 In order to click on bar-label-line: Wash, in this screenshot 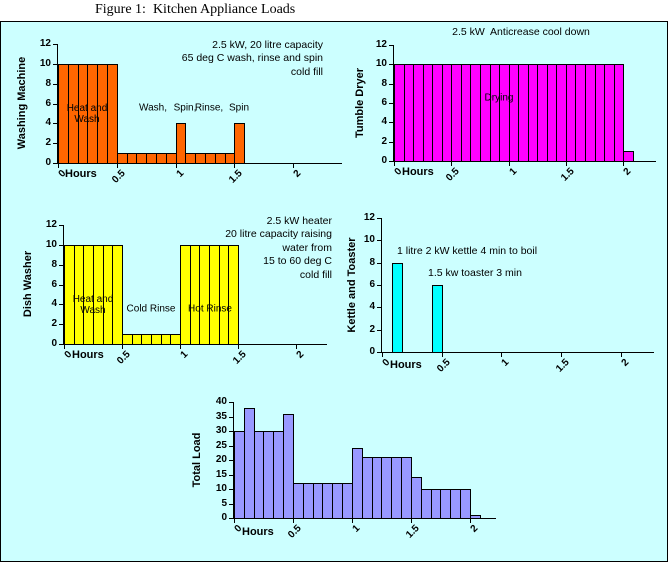, I will do `click(153, 108)`.